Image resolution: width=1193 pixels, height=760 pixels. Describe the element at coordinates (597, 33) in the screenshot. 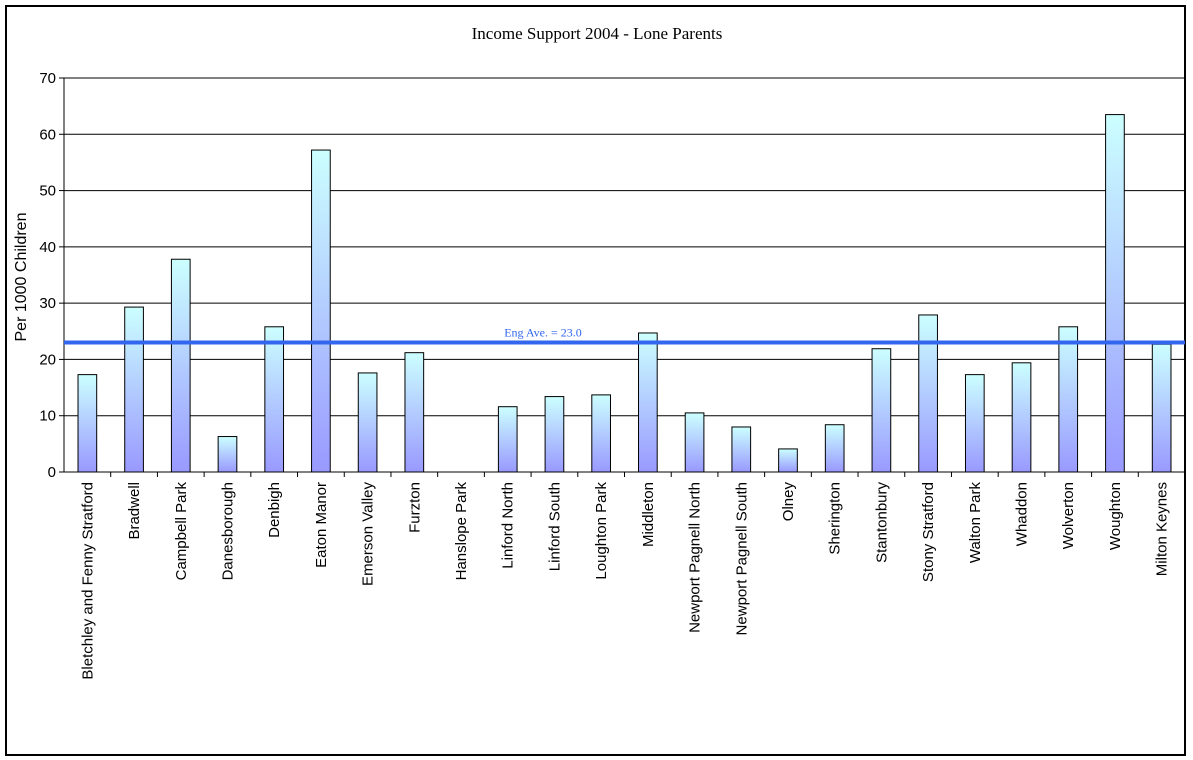

I see `chart-title: Income Support 2004 - Lone Parents` at that location.